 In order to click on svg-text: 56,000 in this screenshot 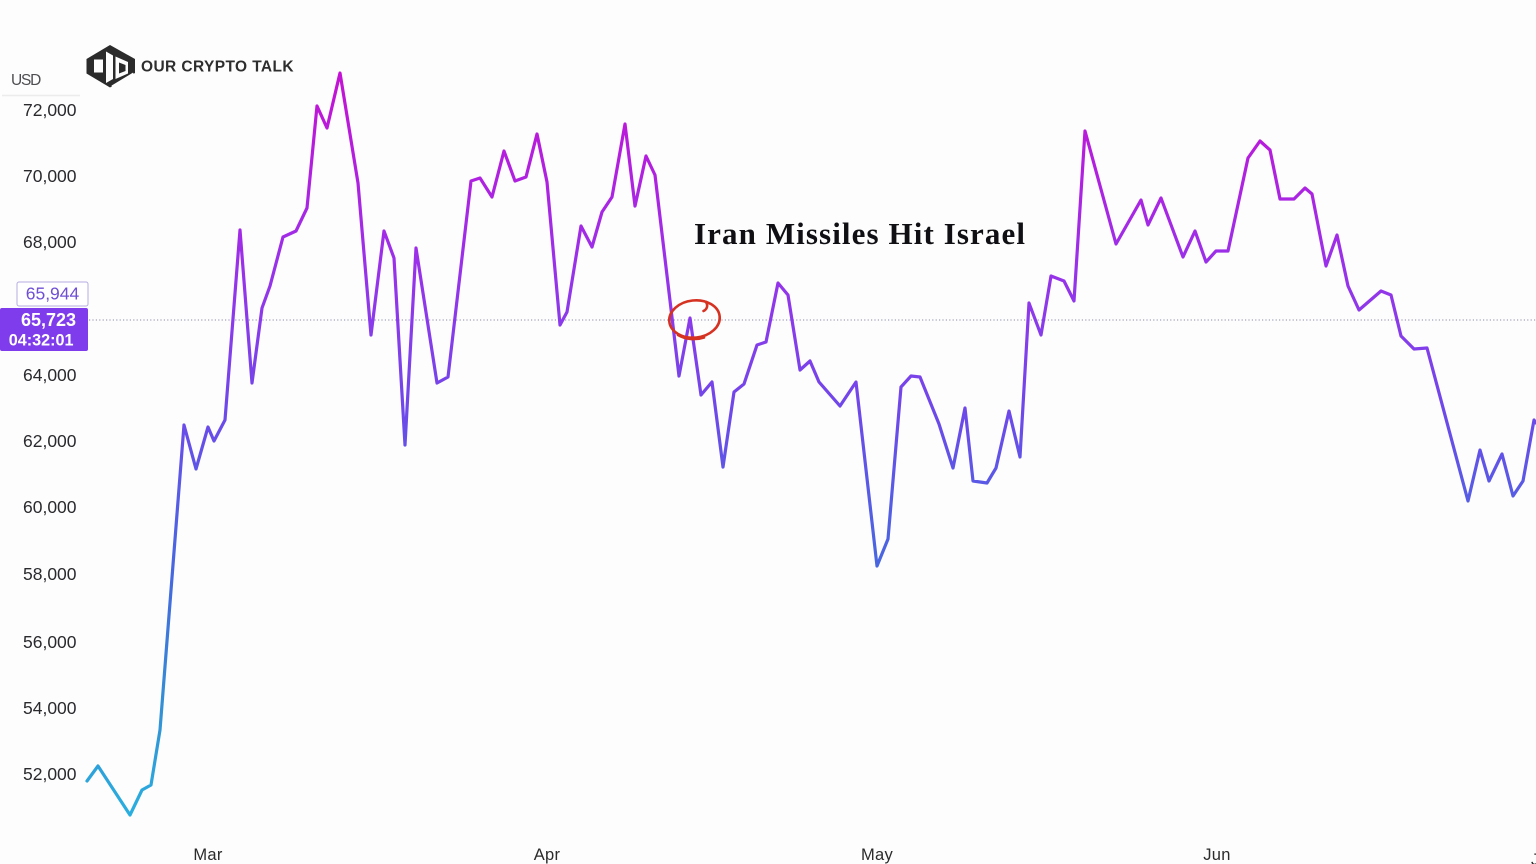, I will do `click(50, 642)`.